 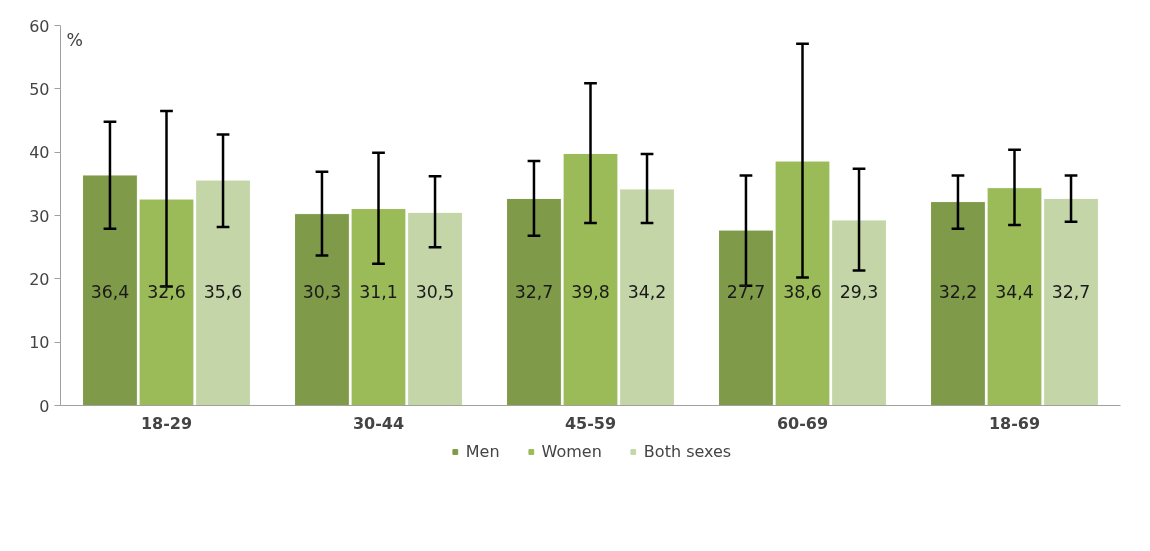 I want to click on x-tick-label: 18-29, so click(x=166, y=423).